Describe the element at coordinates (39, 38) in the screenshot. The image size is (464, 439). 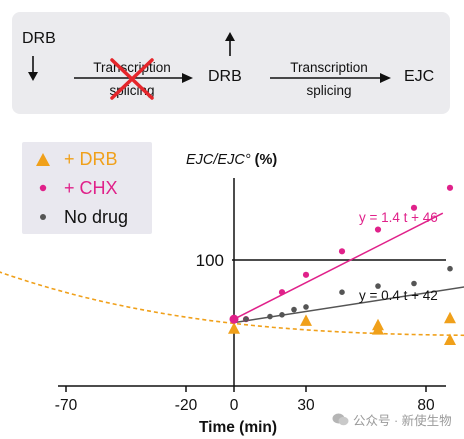
I see `scheme-drb-left: DRB` at that location.